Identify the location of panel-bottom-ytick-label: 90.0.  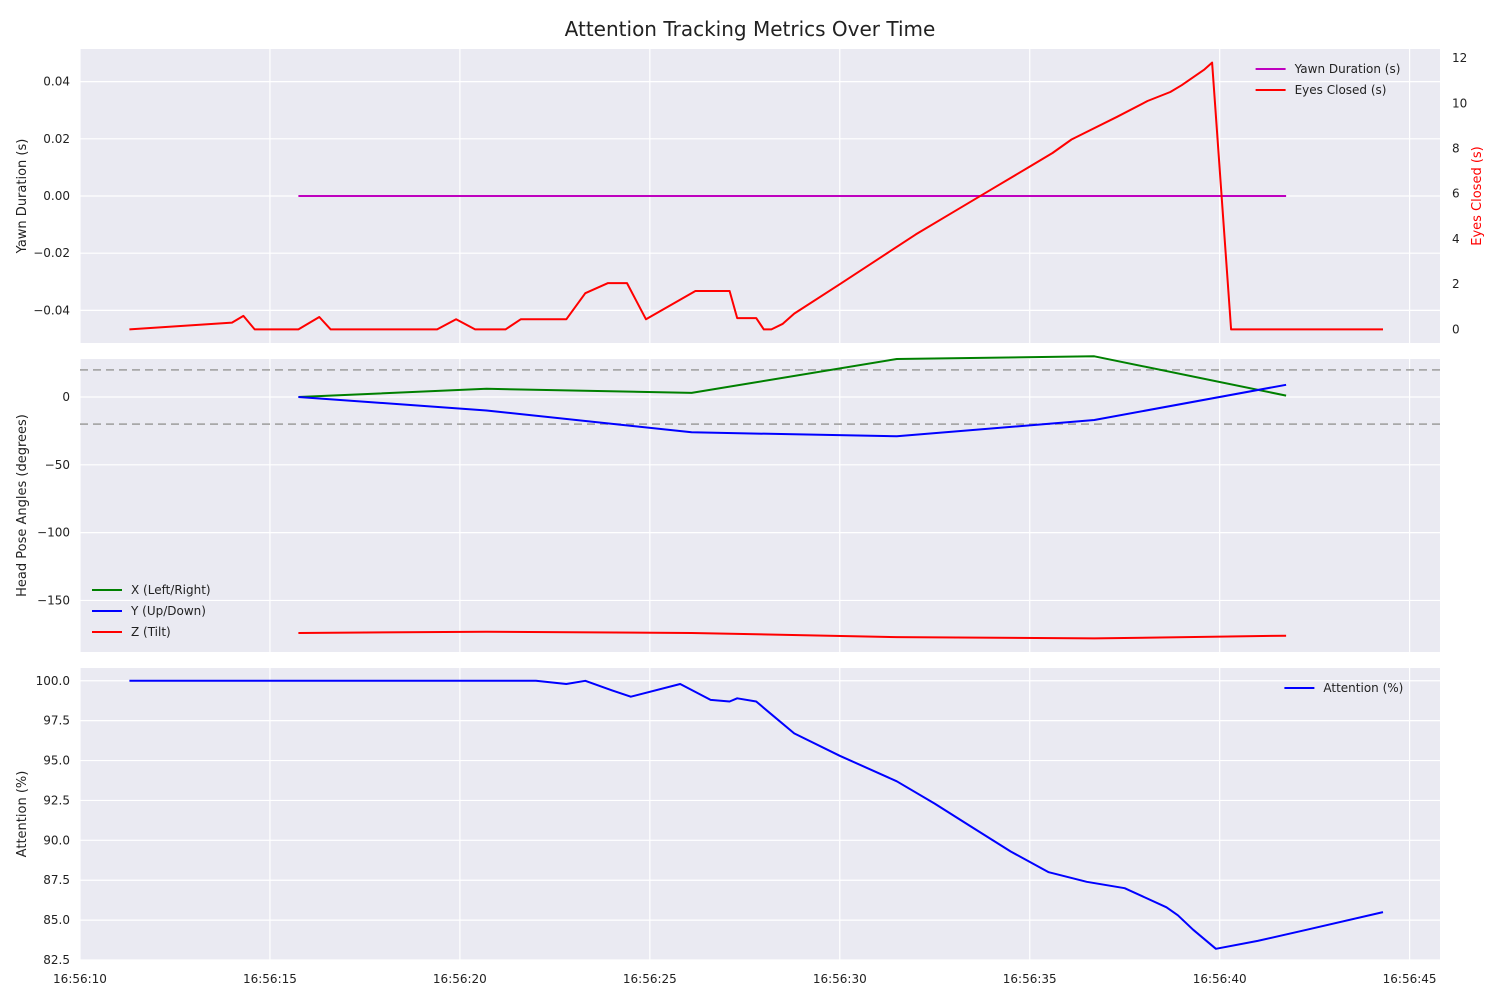
(56, 840).